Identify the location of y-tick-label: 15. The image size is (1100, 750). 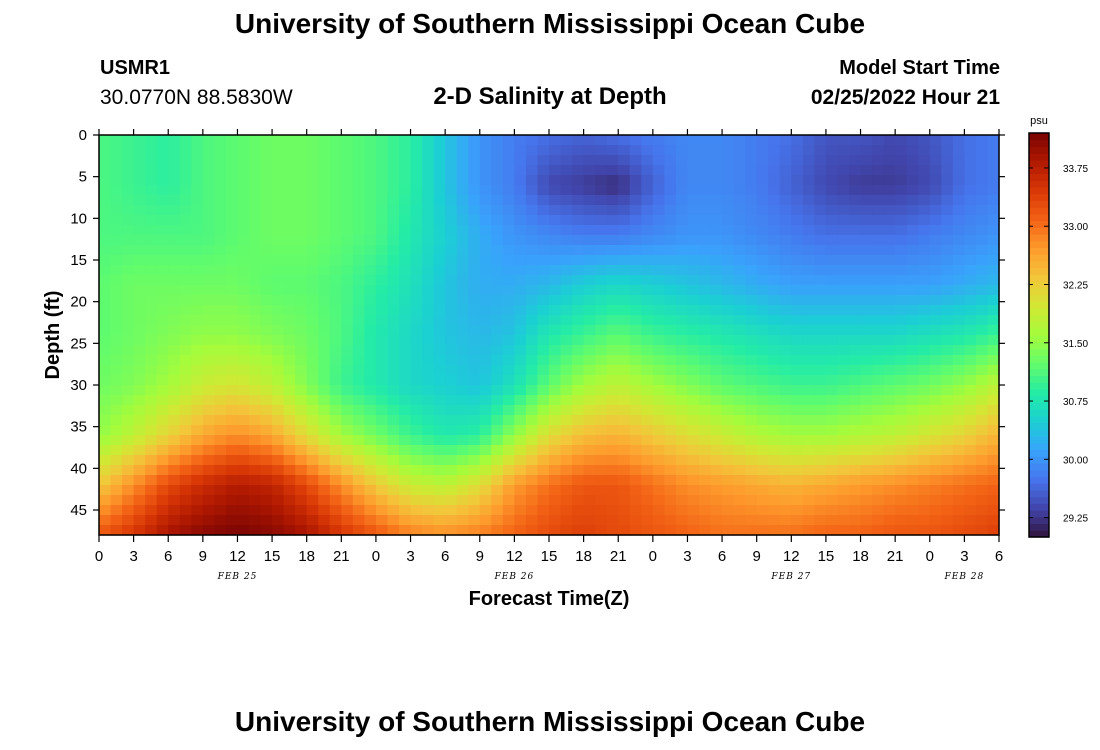
(78, 260).